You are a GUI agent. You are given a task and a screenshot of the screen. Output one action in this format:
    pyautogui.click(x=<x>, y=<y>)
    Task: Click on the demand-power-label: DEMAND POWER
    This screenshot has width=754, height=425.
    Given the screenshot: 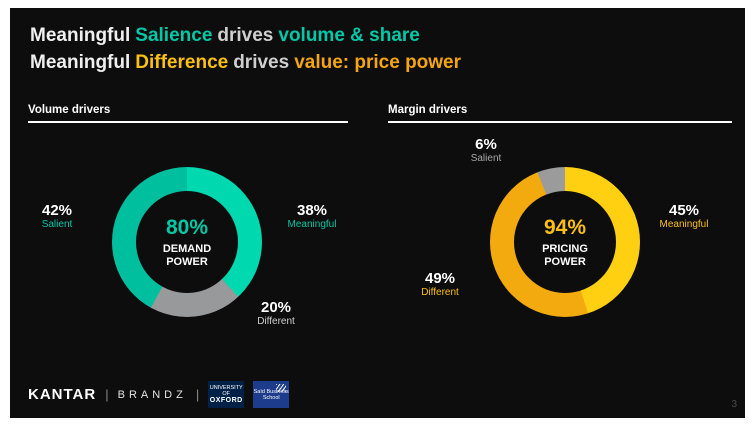 What is the action you would take?
    pyautogui.click(x=187, y=255)
    